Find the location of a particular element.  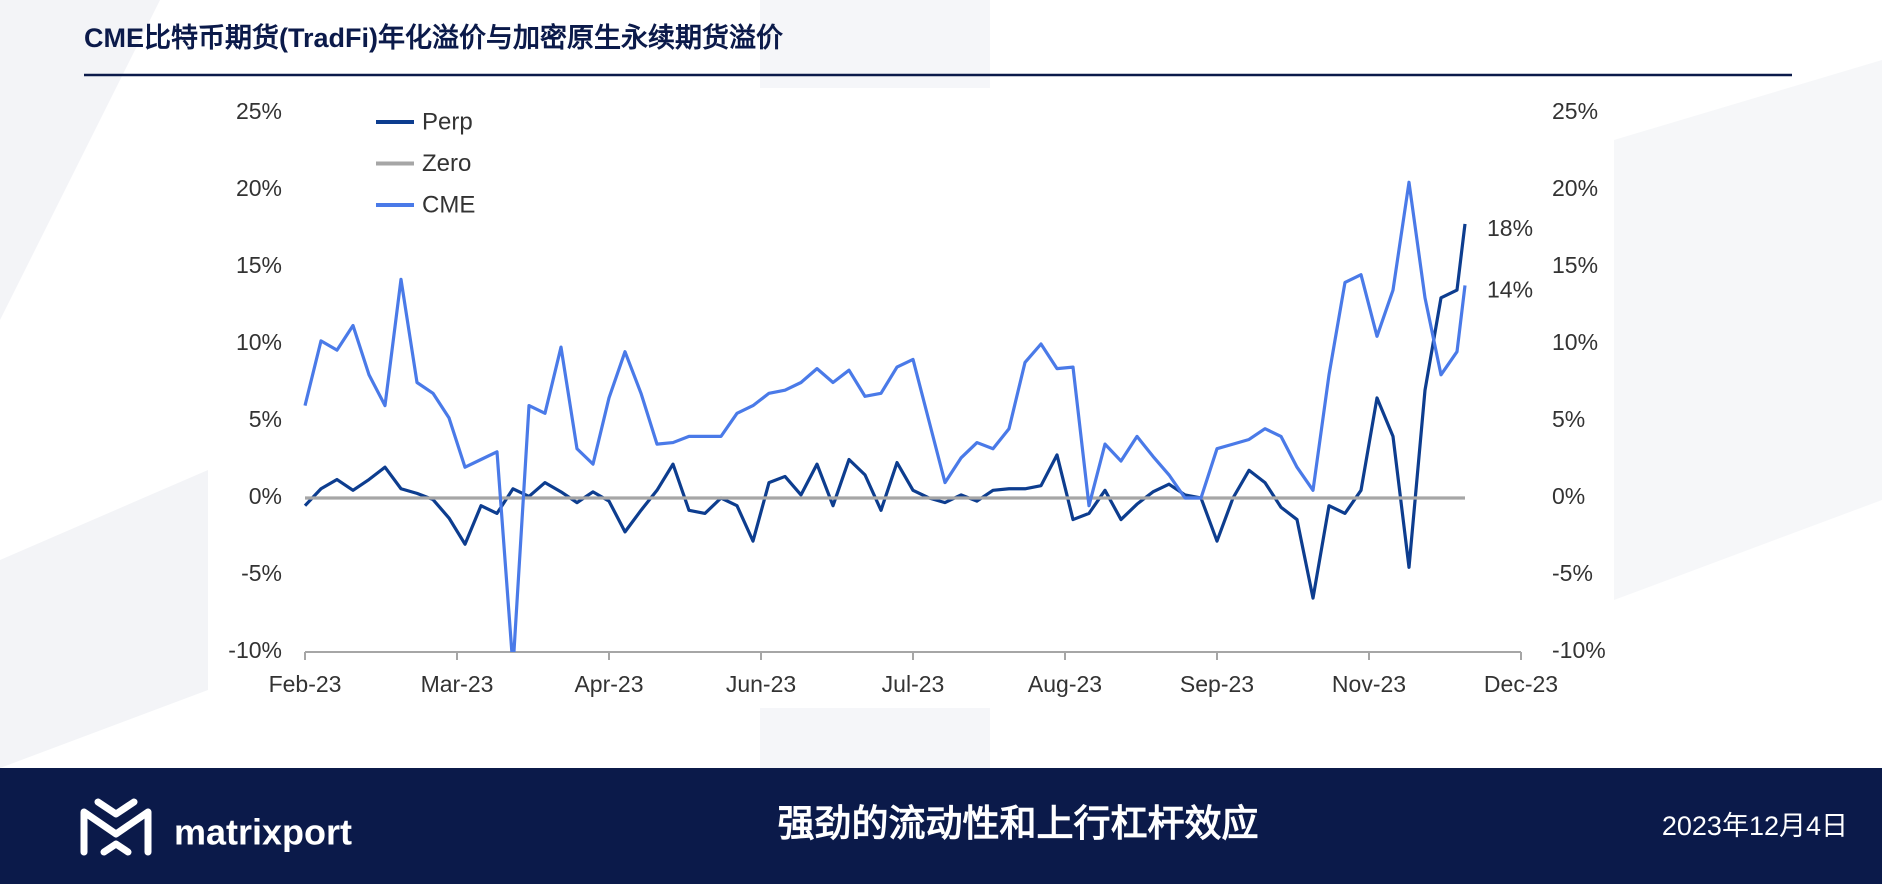

x-tick-label: Sep-23 is located at coordinates (1217, 684).